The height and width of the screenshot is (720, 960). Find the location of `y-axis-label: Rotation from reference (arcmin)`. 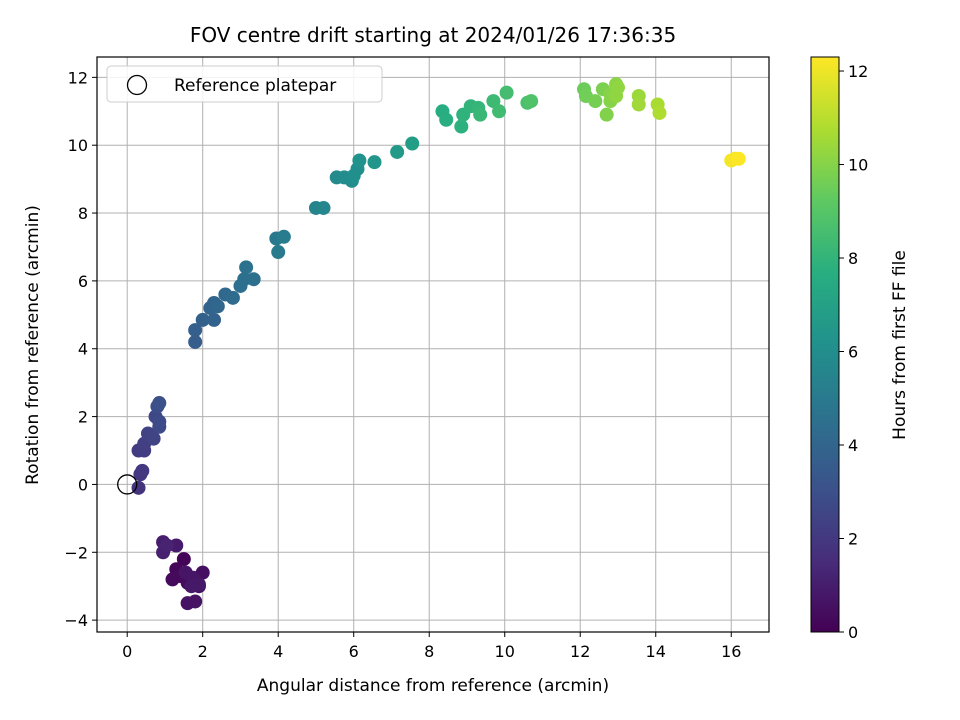

y-axis-label: Rotation from reference (arcmin) is located at coordinates (33, 345).